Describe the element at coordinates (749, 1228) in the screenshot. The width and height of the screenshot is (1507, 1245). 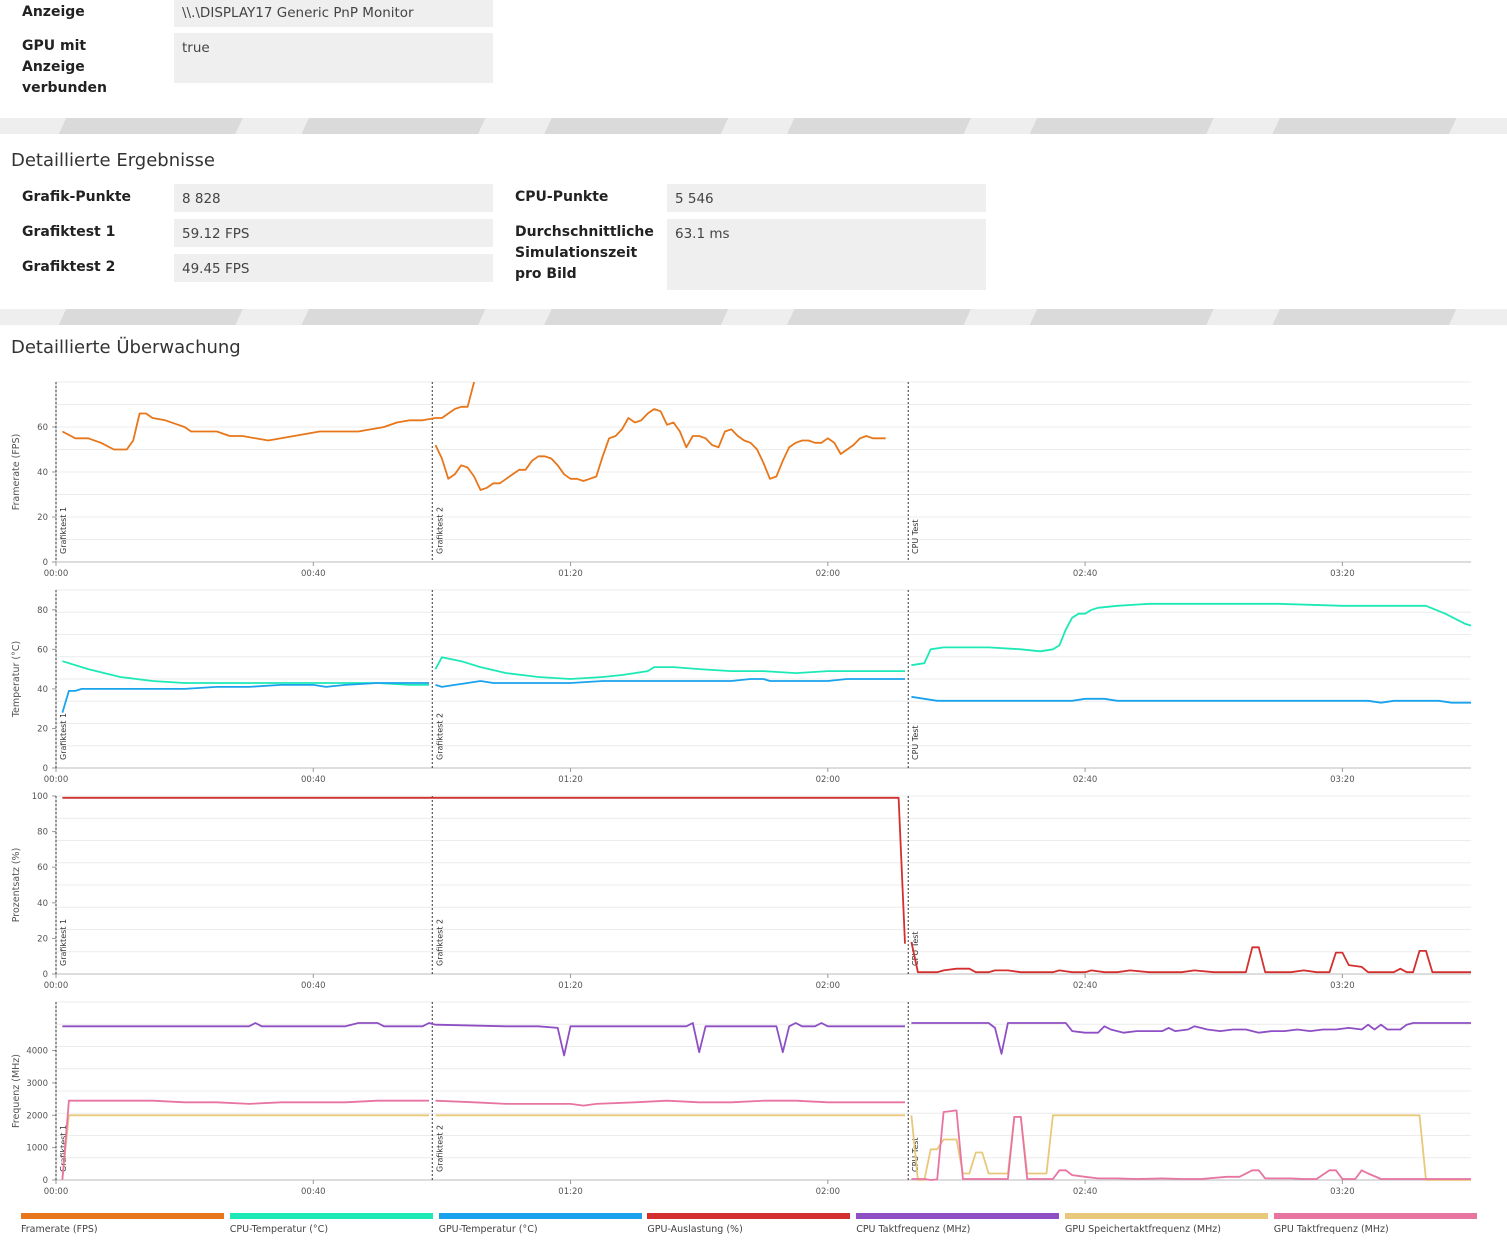
I see `legend-item: GPU-Auslastung (%)` at that location.